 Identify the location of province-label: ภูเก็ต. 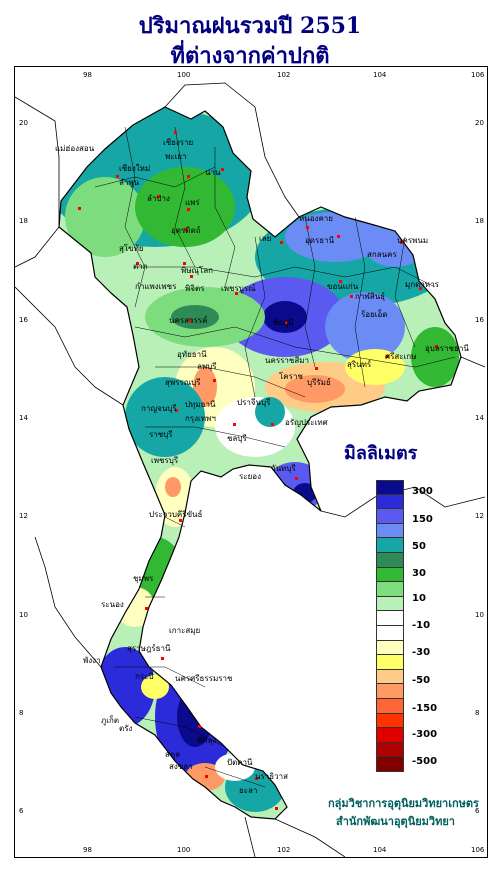
(110, 720).